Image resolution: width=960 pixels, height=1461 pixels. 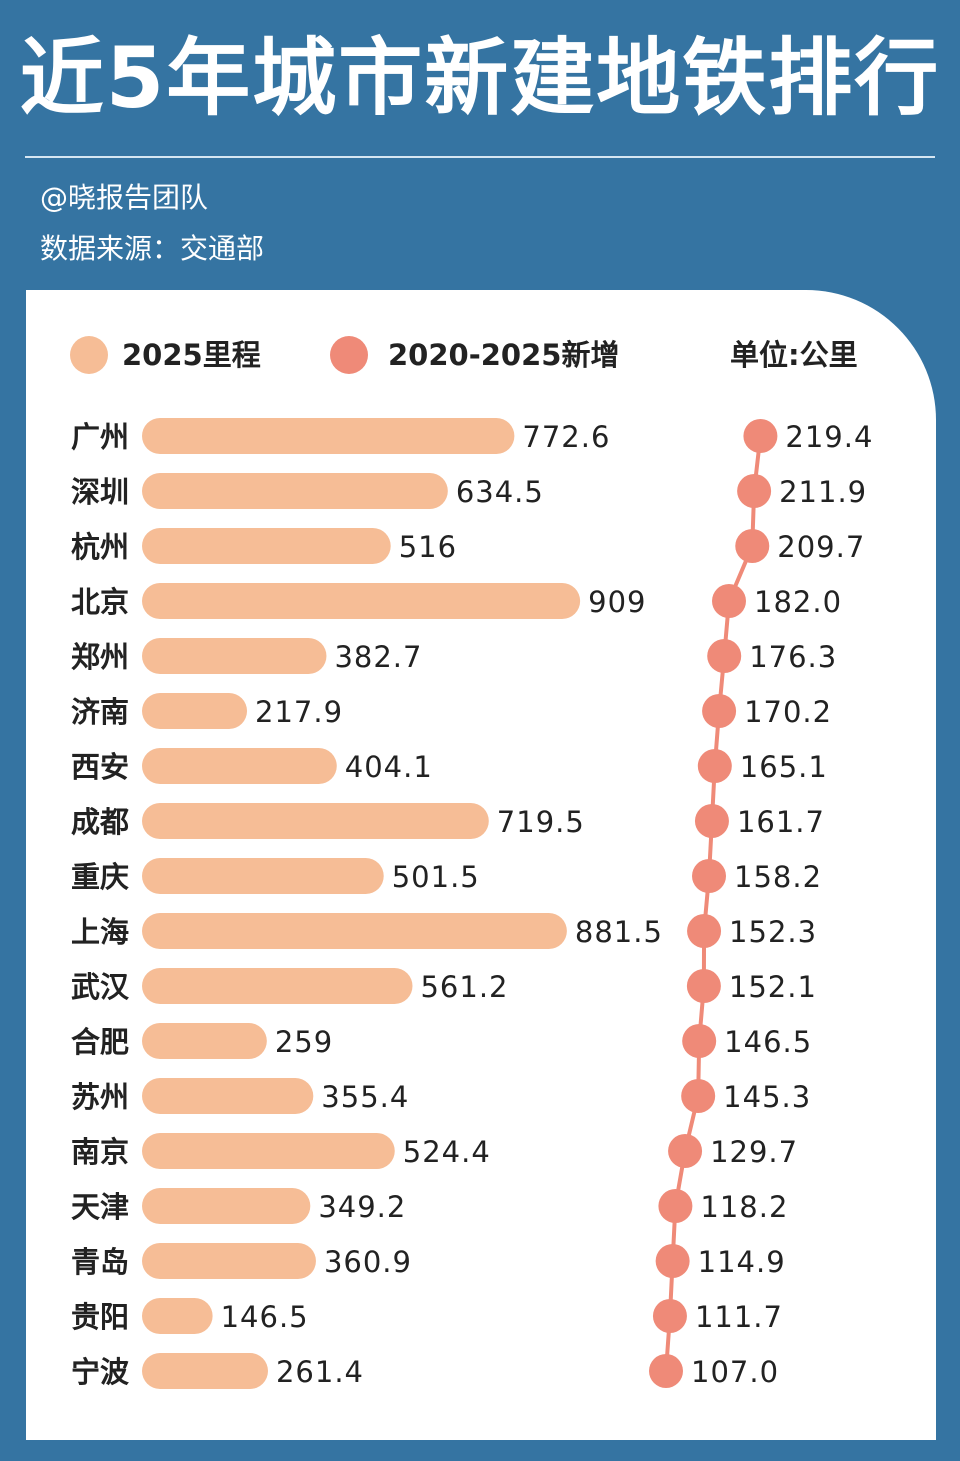 I want to click on increase-value-label: 152.3, so click(x=773, y=932).